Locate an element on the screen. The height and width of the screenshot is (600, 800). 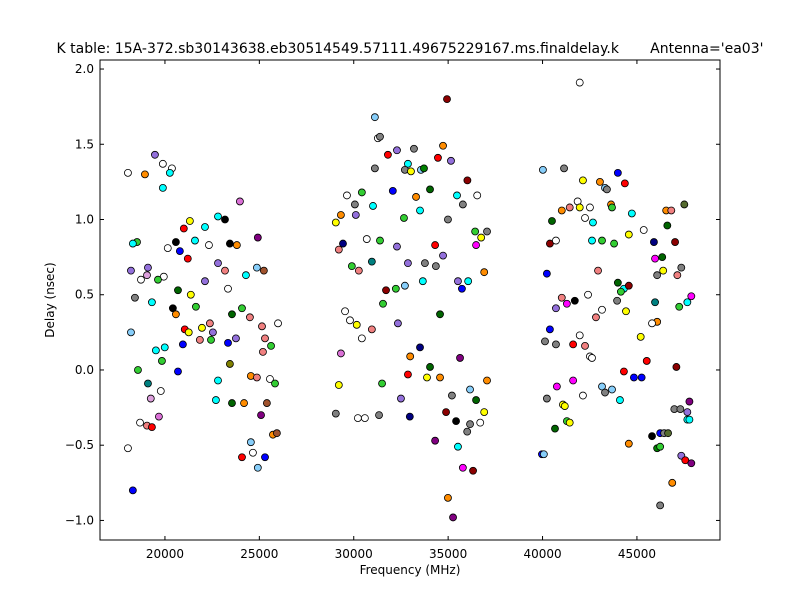
y-tick-label: 1.0 is located at coordinates (84, 219).